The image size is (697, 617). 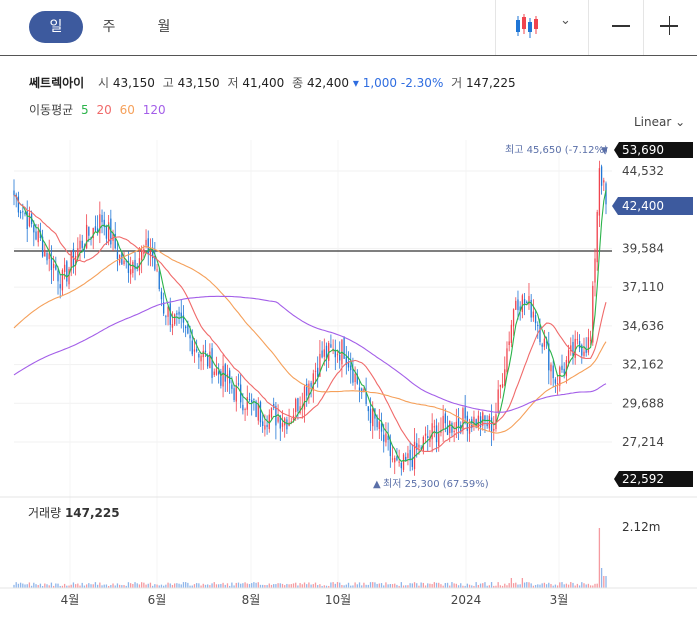 I want to click on ma-60: 60, so click(x=127, y=110).